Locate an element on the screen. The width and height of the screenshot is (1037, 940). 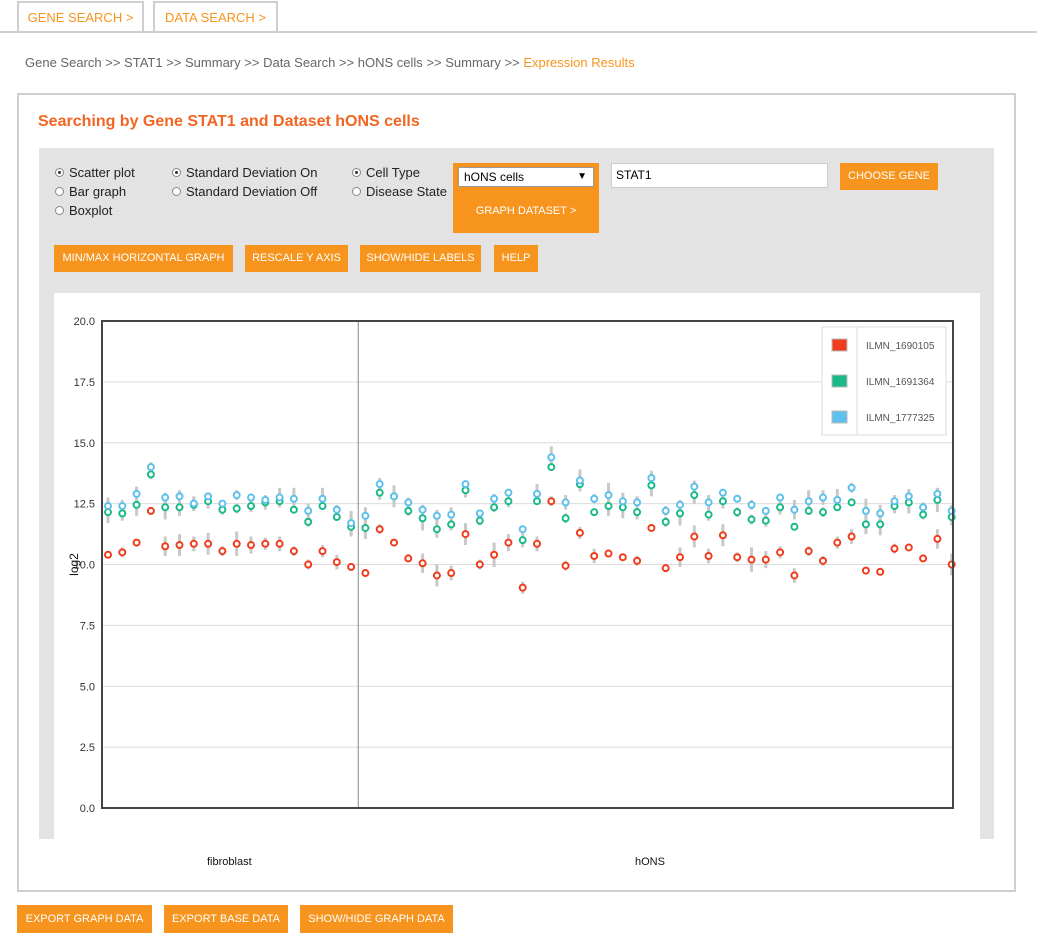
breadcrumb-gene-search: Gene Search is located at coordinates (63, 62).